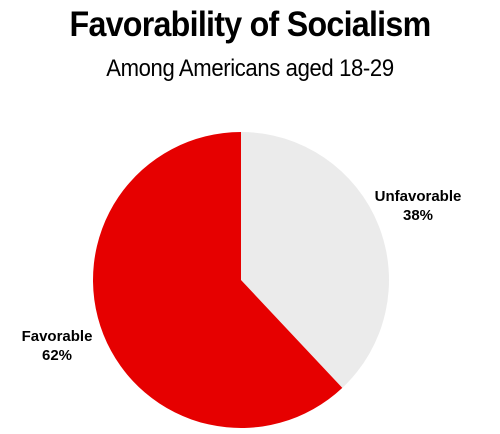 This screenshot has width=500, height=434. Describe the element at coordinates (57, 346) in the screenshot. I see `favorable-label: Favorable 62%` at that location.